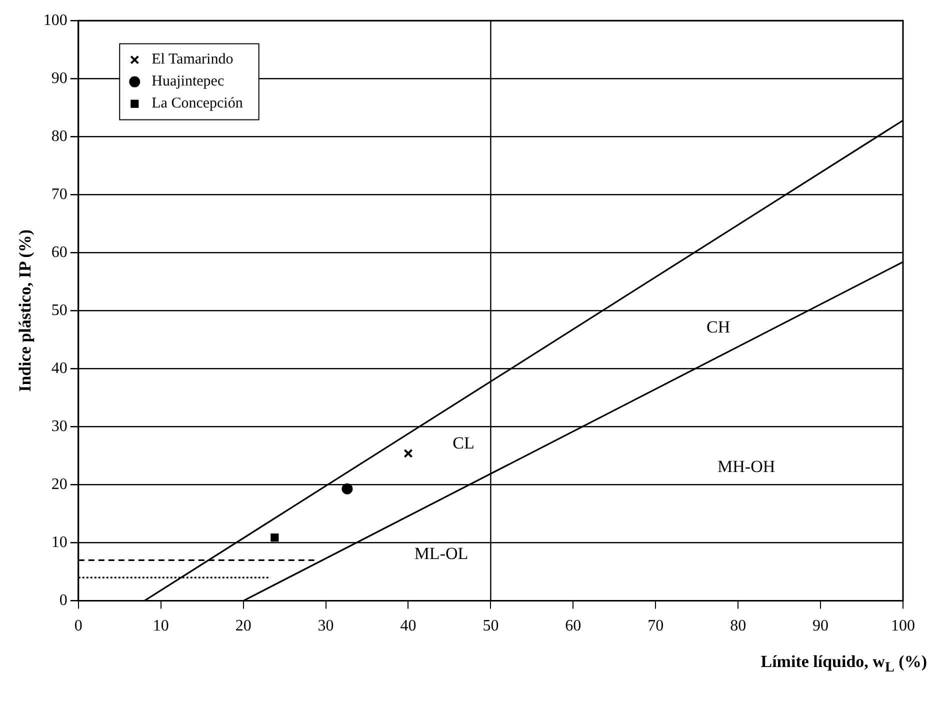  What do you see at coordinates (78, 626) in the screenshot?
I see `x-tick-label: 0` at bounding box center [78, 626].